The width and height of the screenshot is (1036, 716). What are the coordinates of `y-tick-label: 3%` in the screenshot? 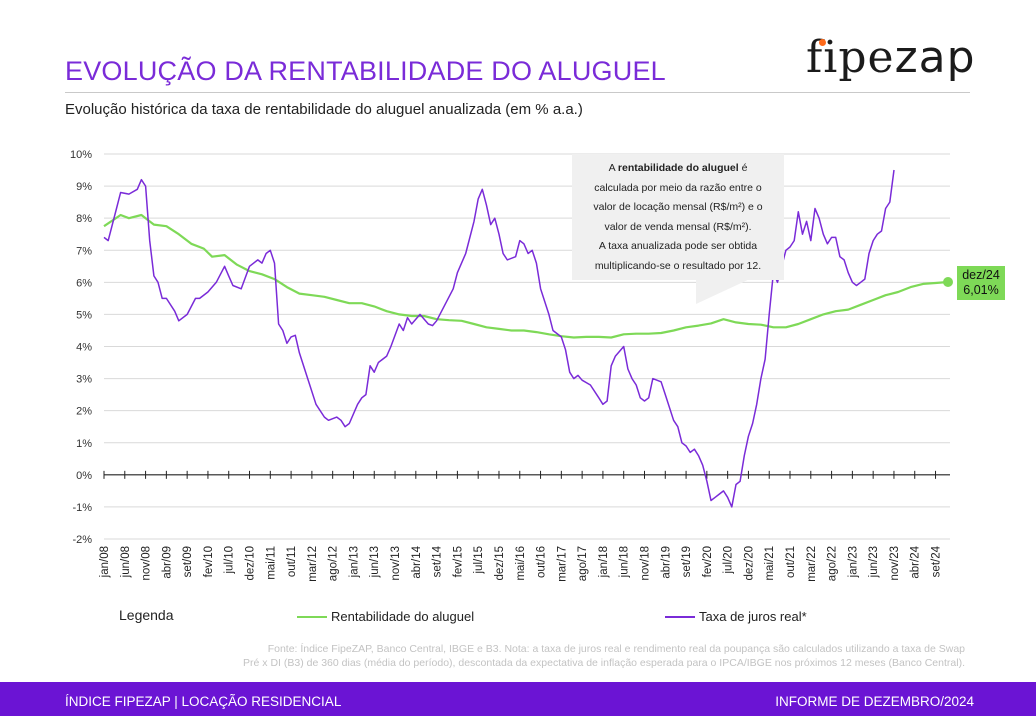 It's located at (84, 380).